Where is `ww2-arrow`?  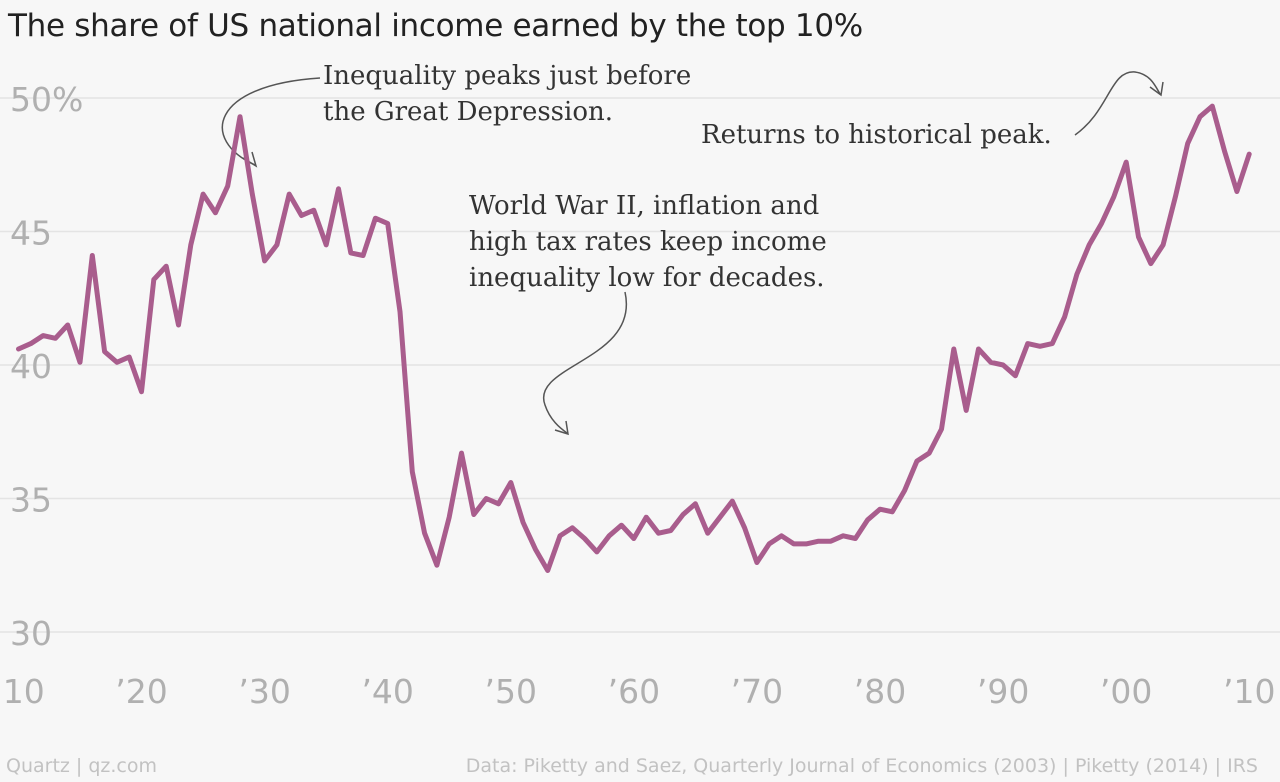 ww2-arrow is located at coordinates (585, 362).